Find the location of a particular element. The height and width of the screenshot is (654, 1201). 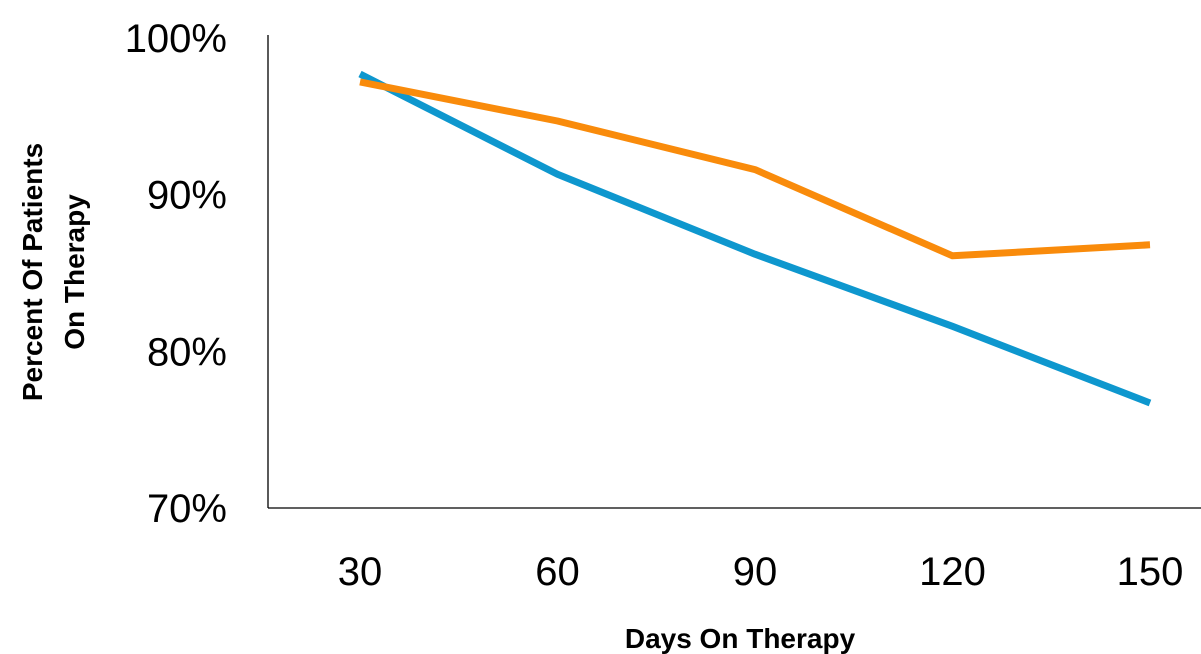

x-tick-label: 60 is located at coordinates (557, 572).